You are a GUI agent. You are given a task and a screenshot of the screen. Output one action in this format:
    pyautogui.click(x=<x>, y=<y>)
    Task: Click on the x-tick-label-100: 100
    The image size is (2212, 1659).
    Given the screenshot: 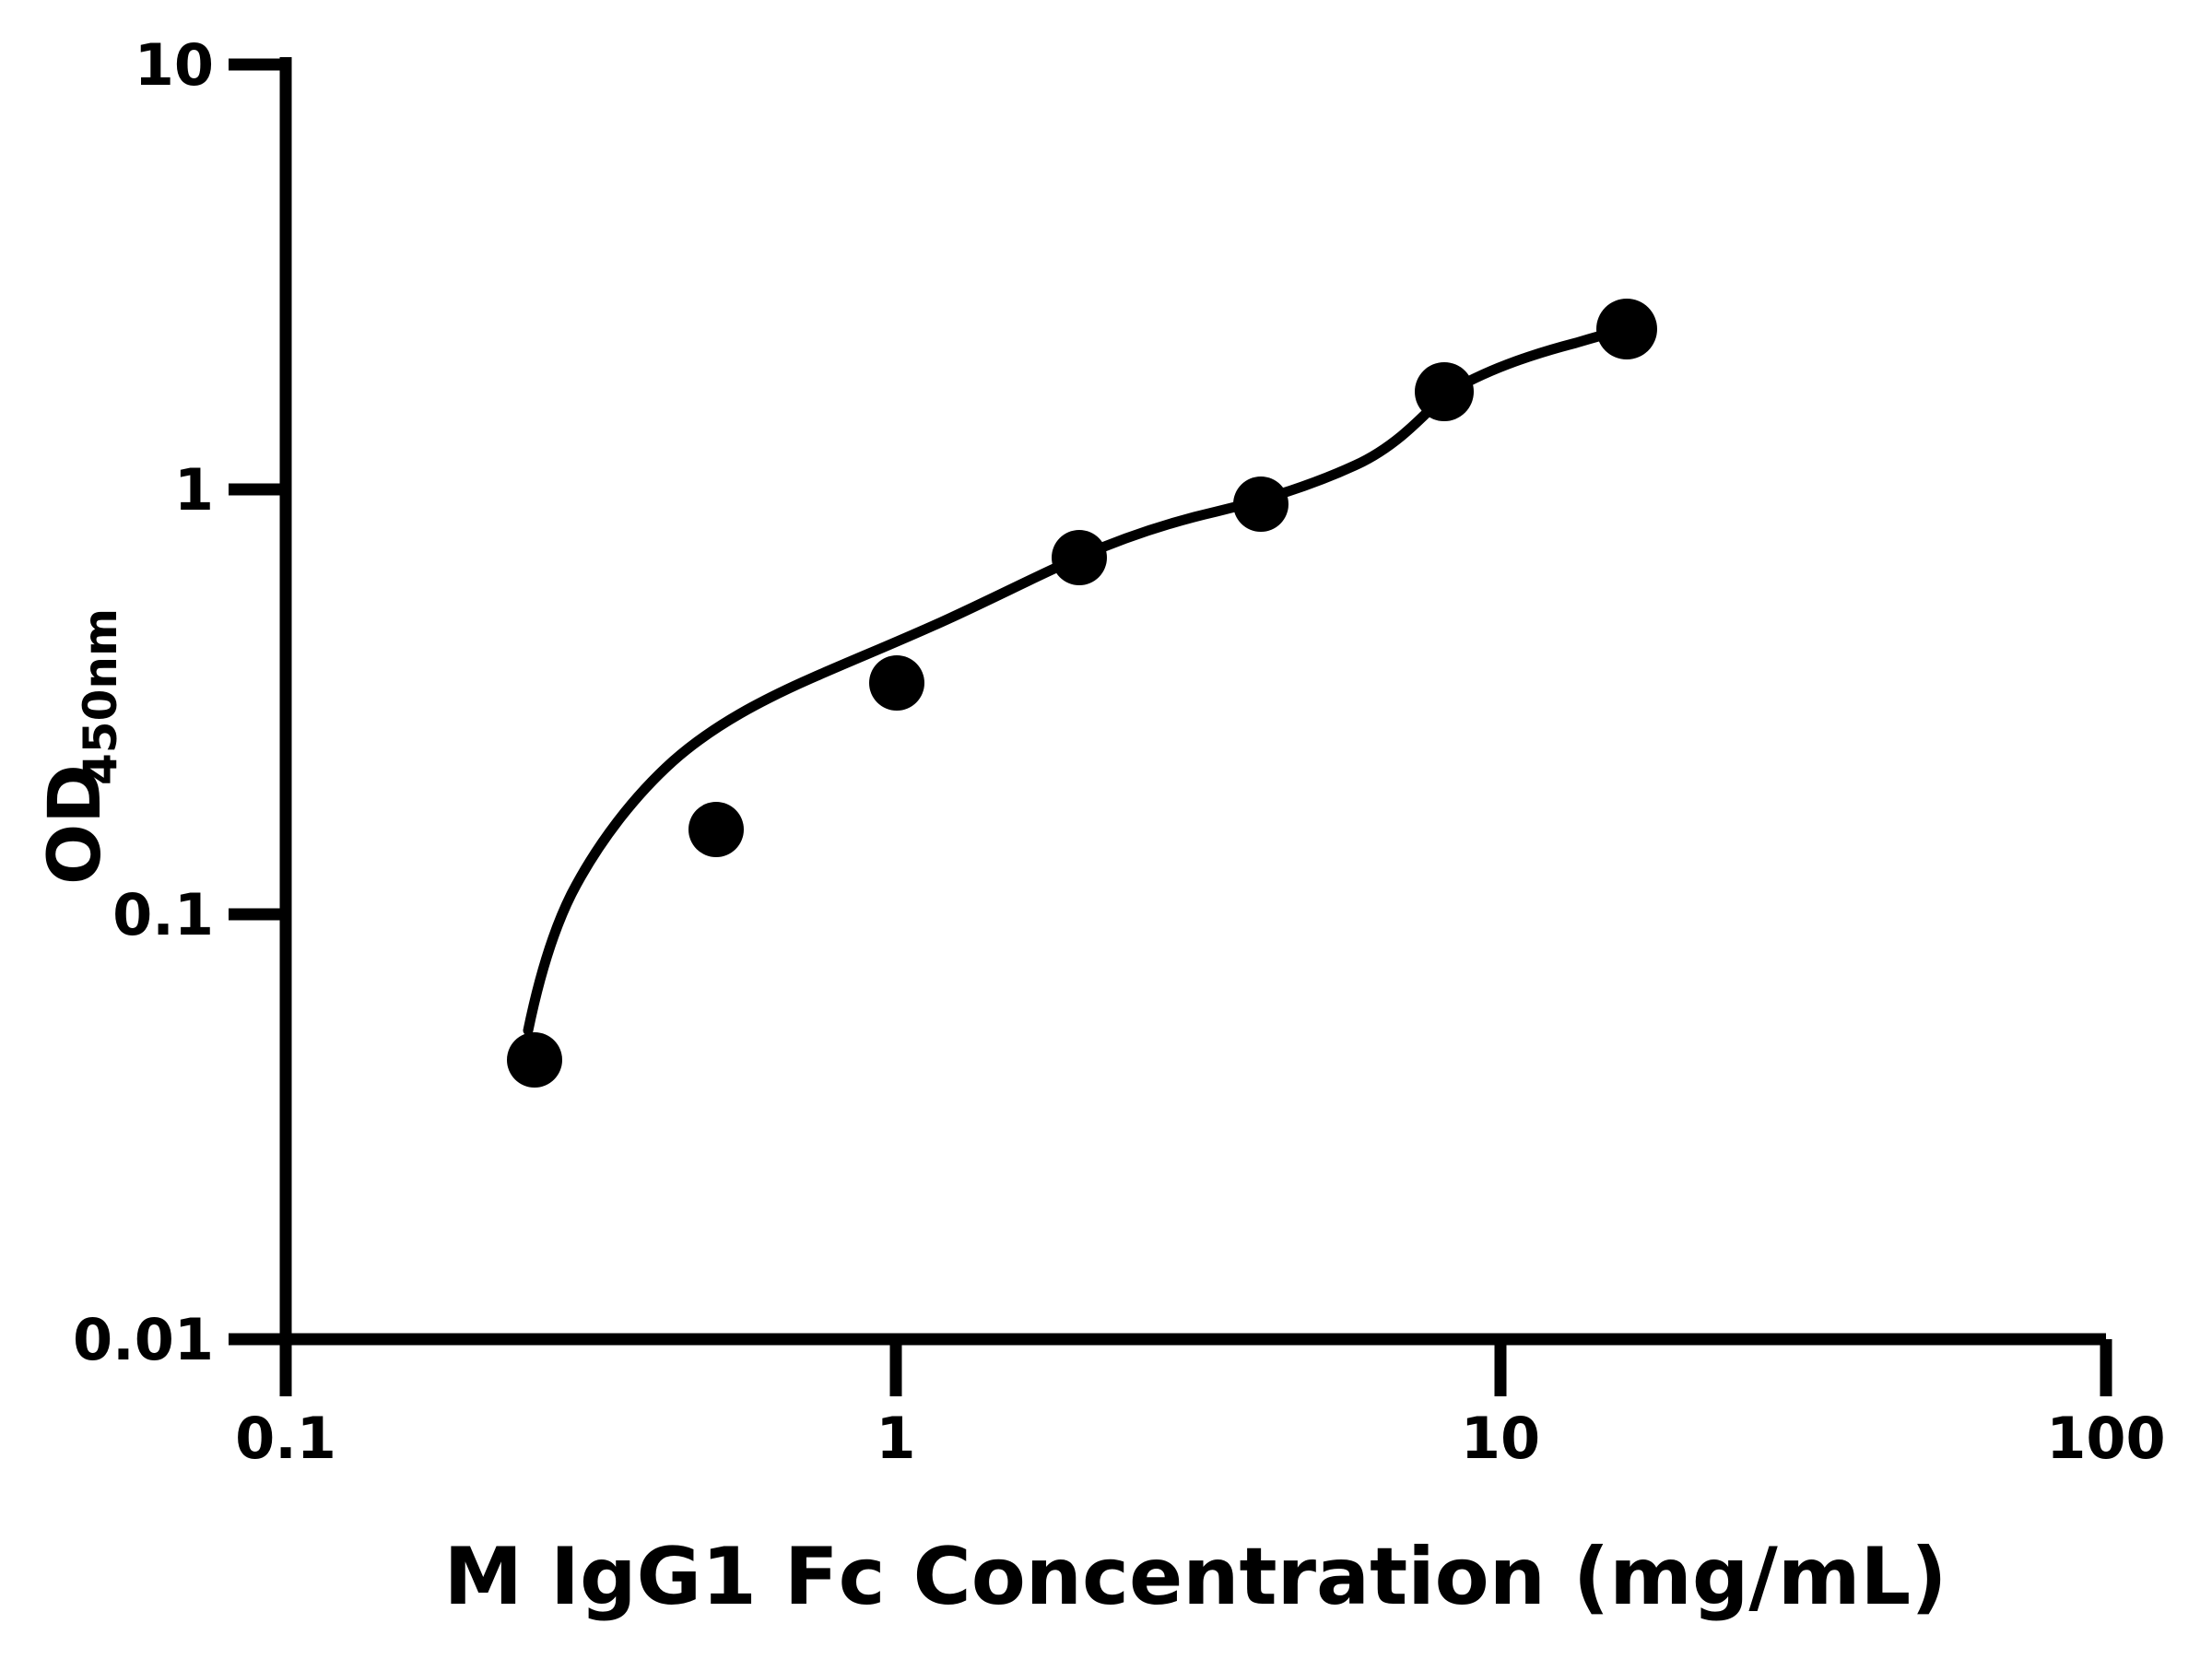 What is the action you would take?
    pyautogui.click(x=2105, y=1438)
    